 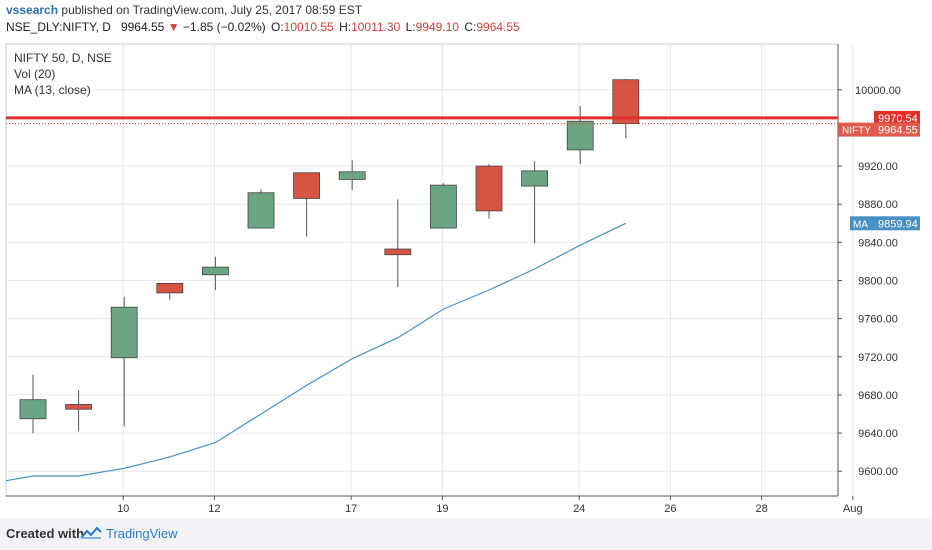 What do you see at coordinates (878, 205) in the screenshot?
I see `y-tick-label: 9880.00` at bounding box center [878, 205].